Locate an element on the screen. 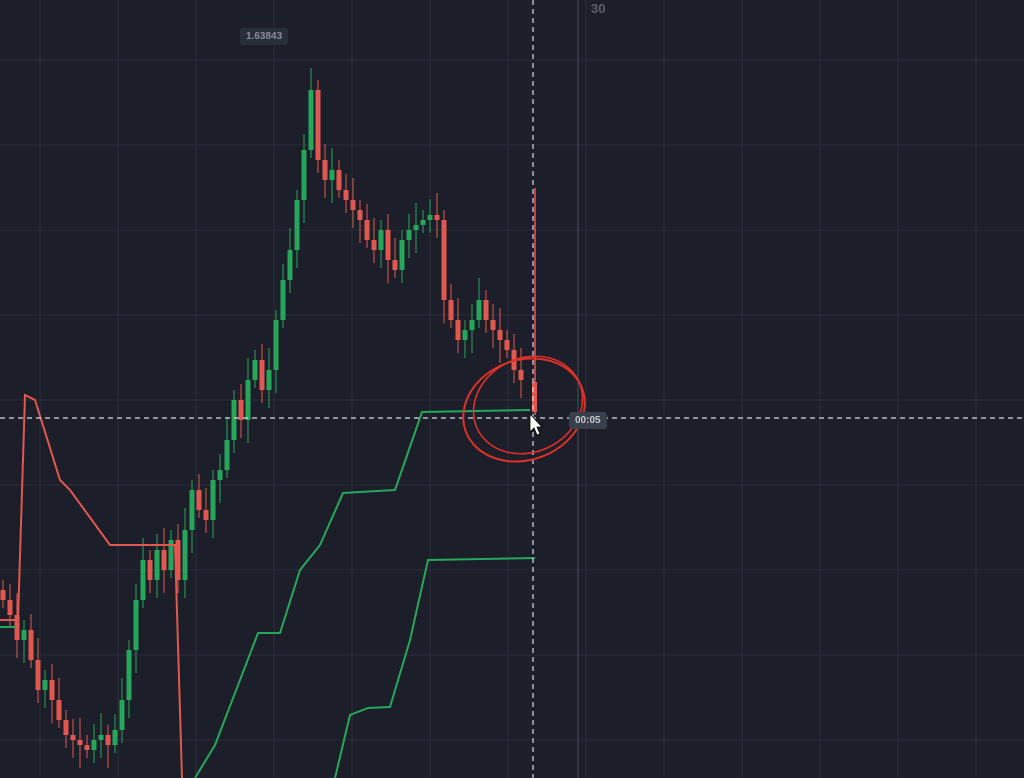  time-tick-label: 30 is located at coordinates (598, 8).